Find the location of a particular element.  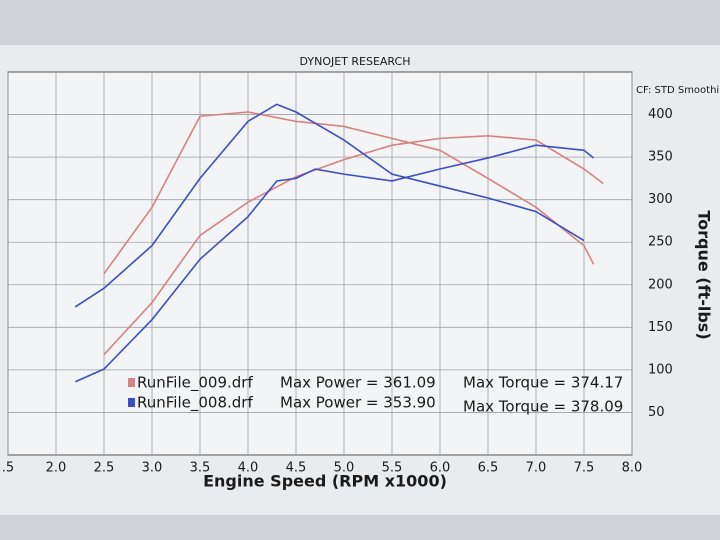

x-tick-label: 7.0 is located at coordinates (536, 468).